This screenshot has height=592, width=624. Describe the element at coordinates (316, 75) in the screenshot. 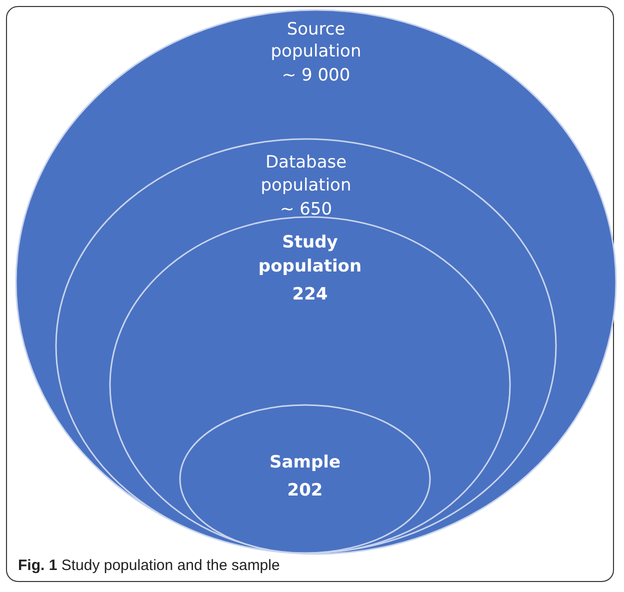

I see `data-label: ~ 9 000` at that location.